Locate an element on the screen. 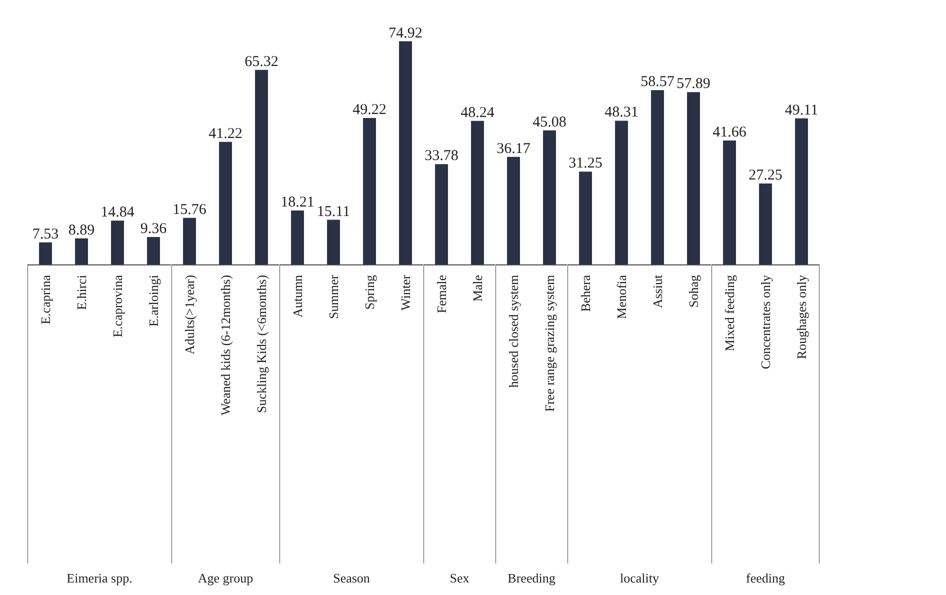 This screenshot has height=595, width=946. data-label: 15.76 is located at coordinates (189, 210).